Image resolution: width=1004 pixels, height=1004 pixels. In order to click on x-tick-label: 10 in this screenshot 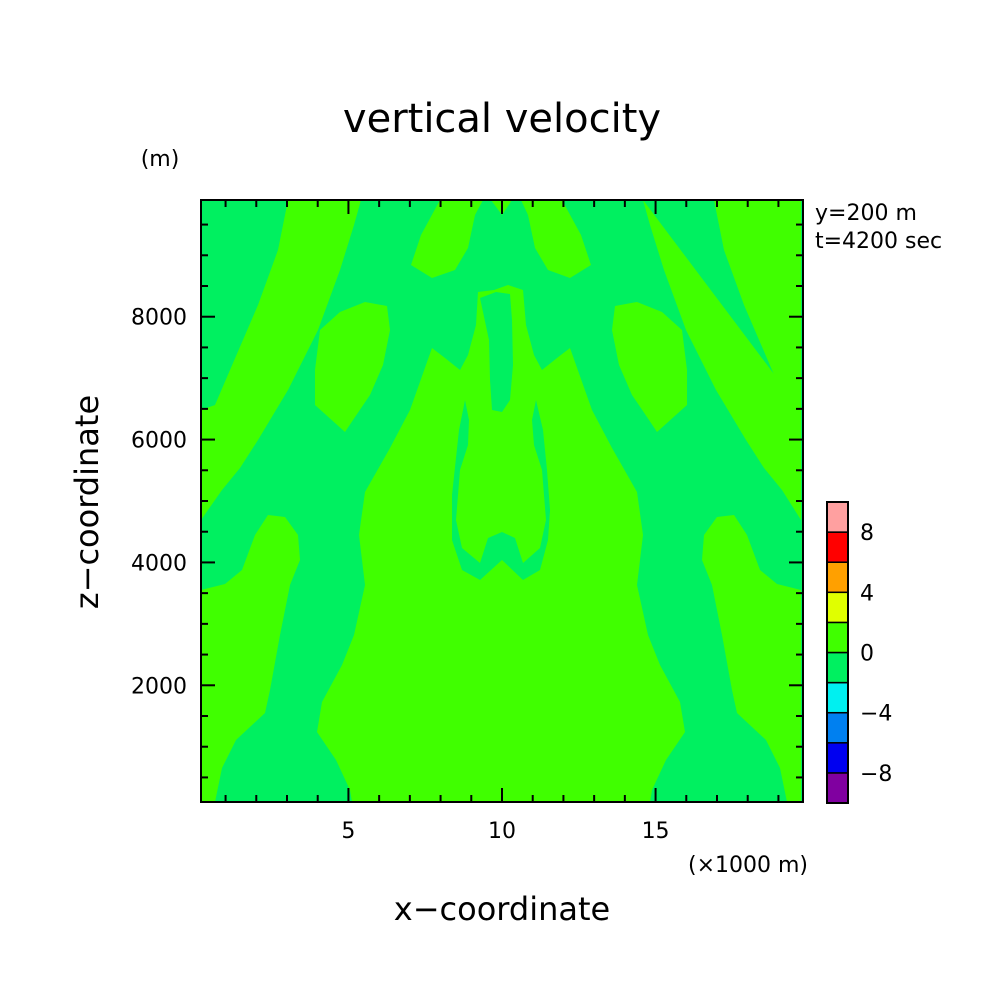, I will do `click(502, 831)`.